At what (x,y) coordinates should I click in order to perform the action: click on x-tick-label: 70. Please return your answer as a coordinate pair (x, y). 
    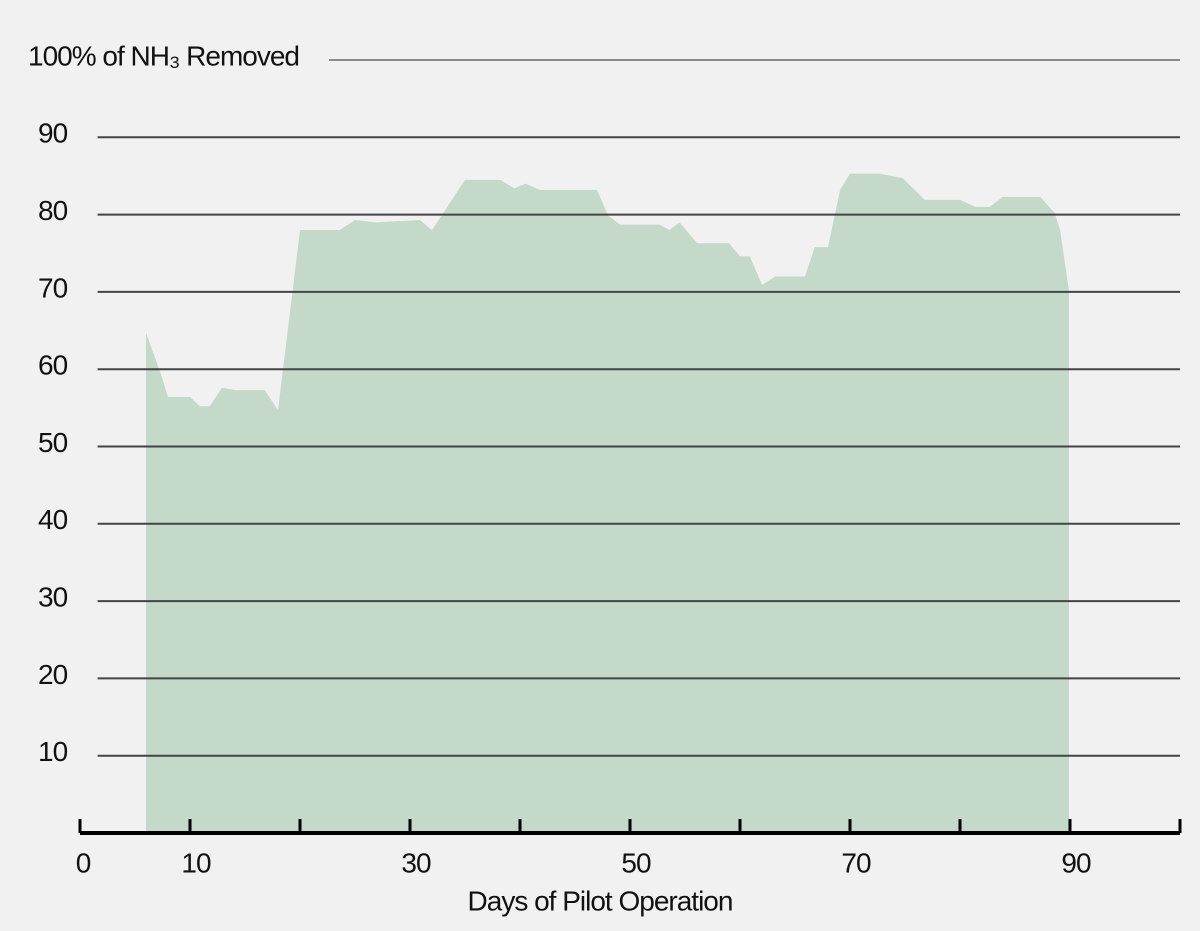
    Looking at the image, I should click on (856, 862).